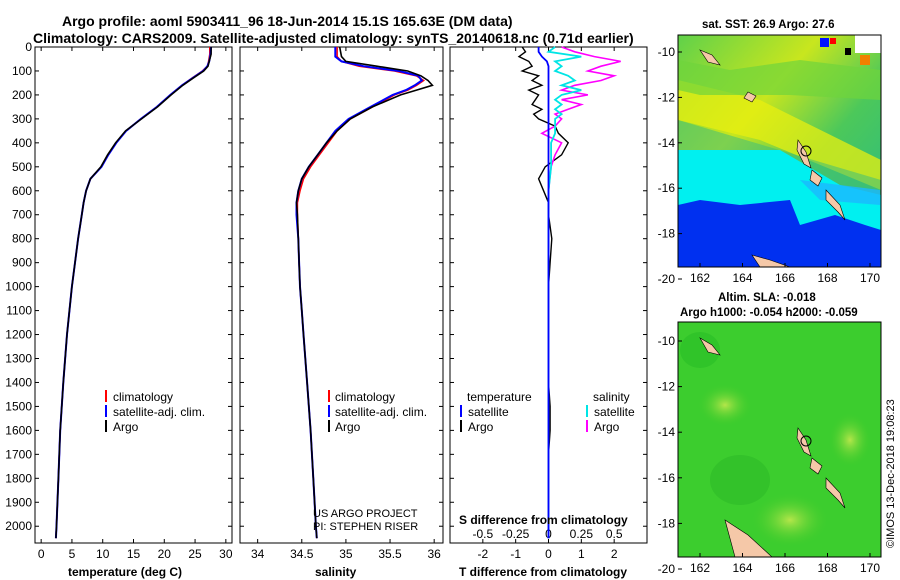 This screenshot has height=580, width=900. What do you see at coordinates (543, 572) in the screenshot?
I see `t-difference-x-label: T difference from climatology` at bounding box center [543, 572].